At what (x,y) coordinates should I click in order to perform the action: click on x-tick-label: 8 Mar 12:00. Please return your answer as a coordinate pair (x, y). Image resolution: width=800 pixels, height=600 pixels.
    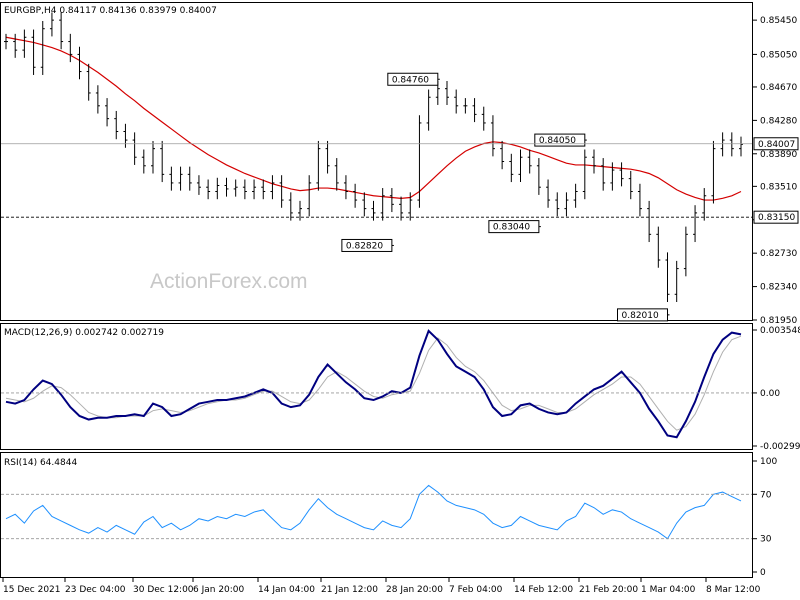
    Looking at the image, I should click on (733, 590).